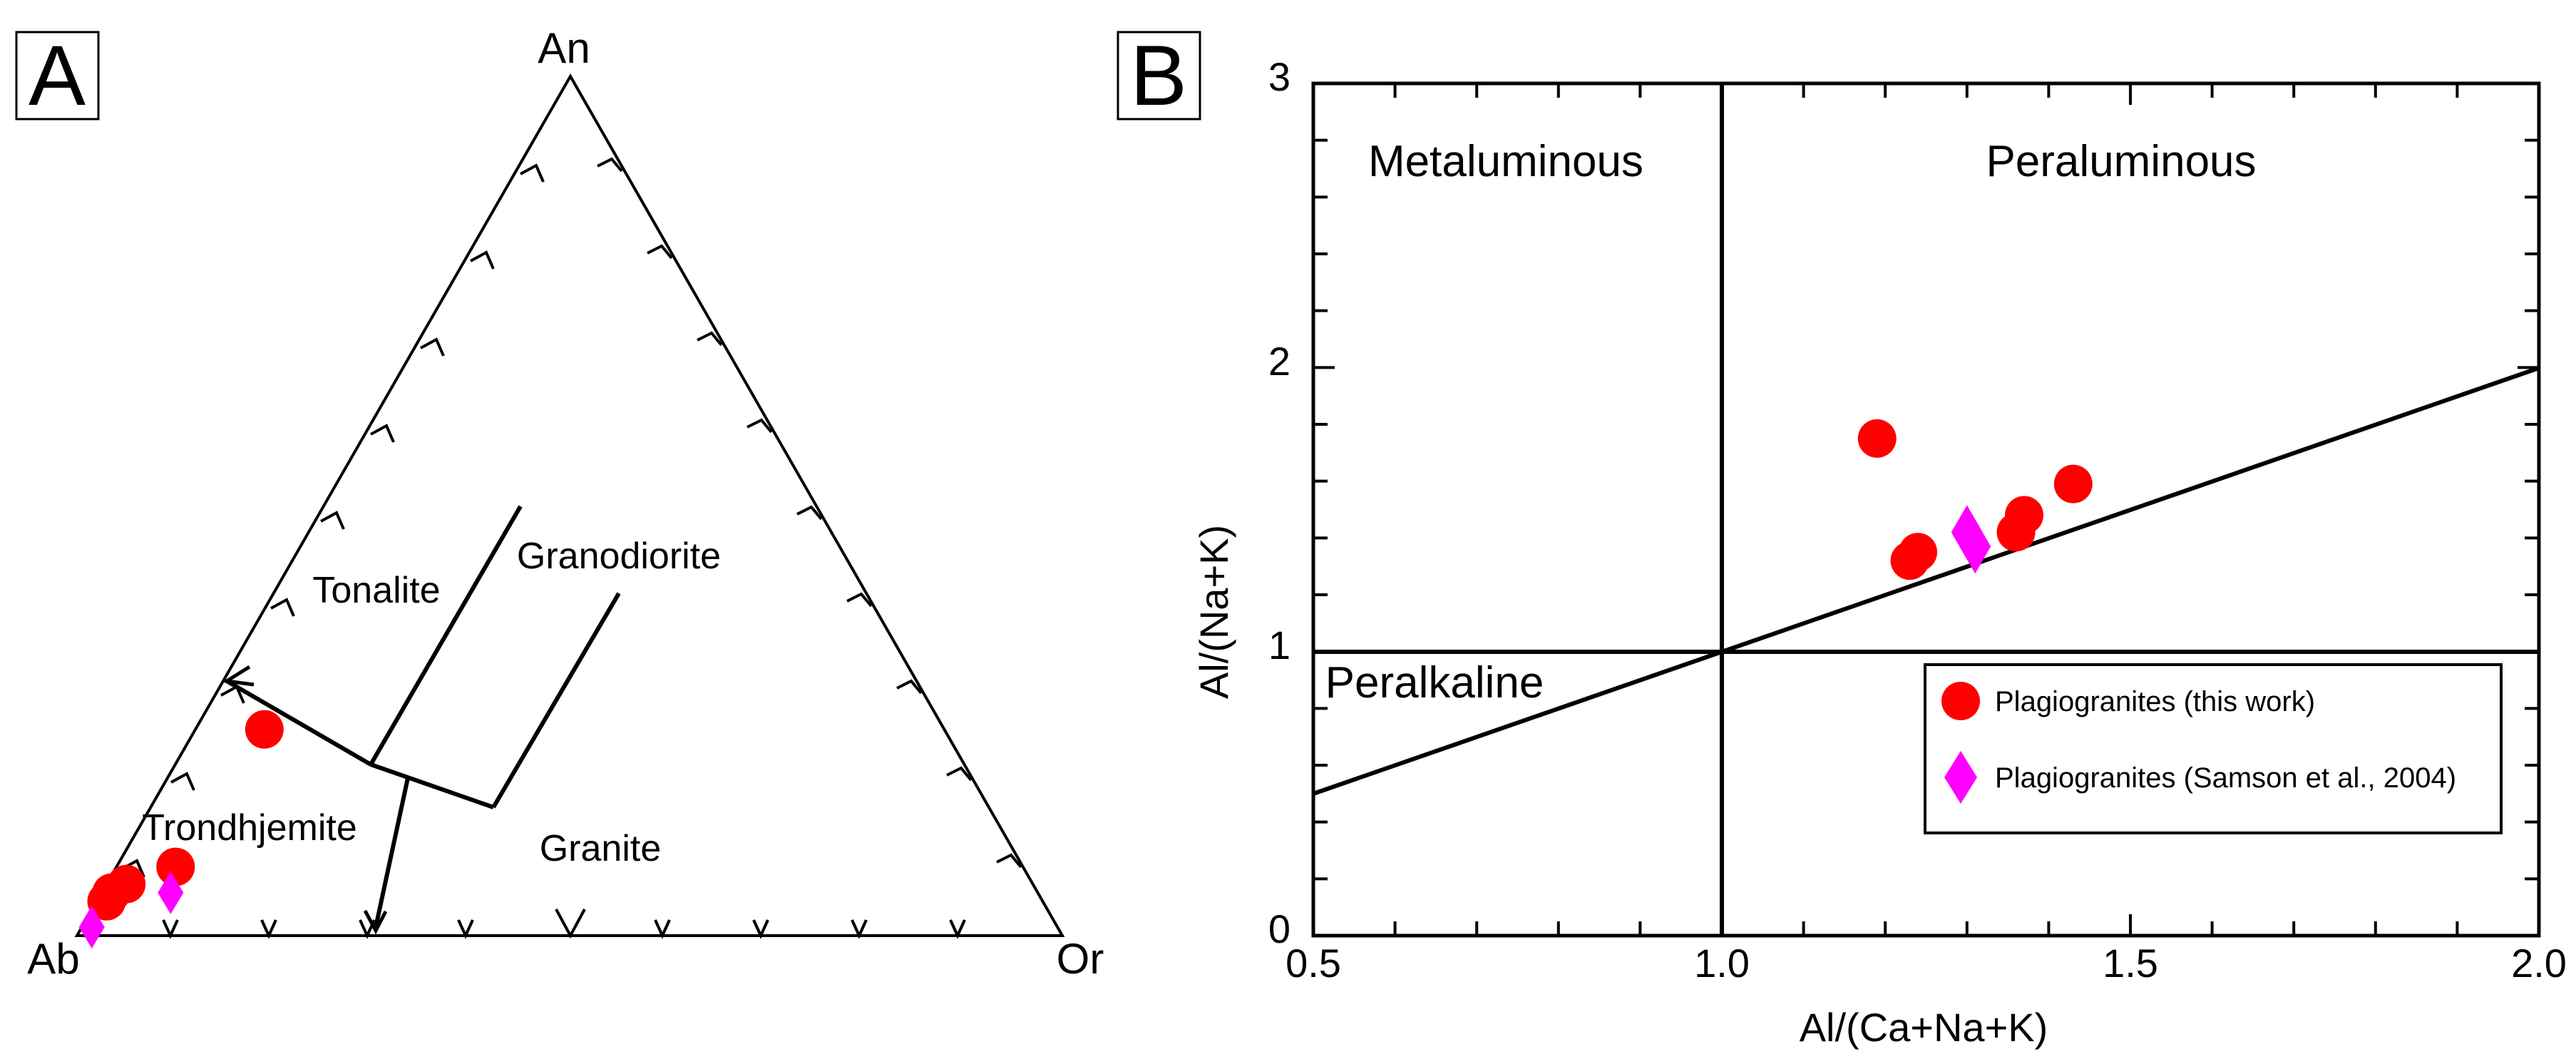  I want to click on field-boundaries, so click(423, 716).